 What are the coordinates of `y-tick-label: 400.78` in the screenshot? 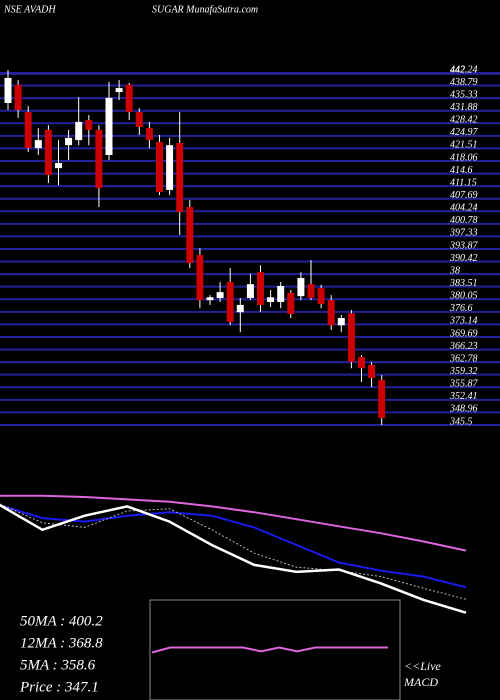 It's located at (464, 220).